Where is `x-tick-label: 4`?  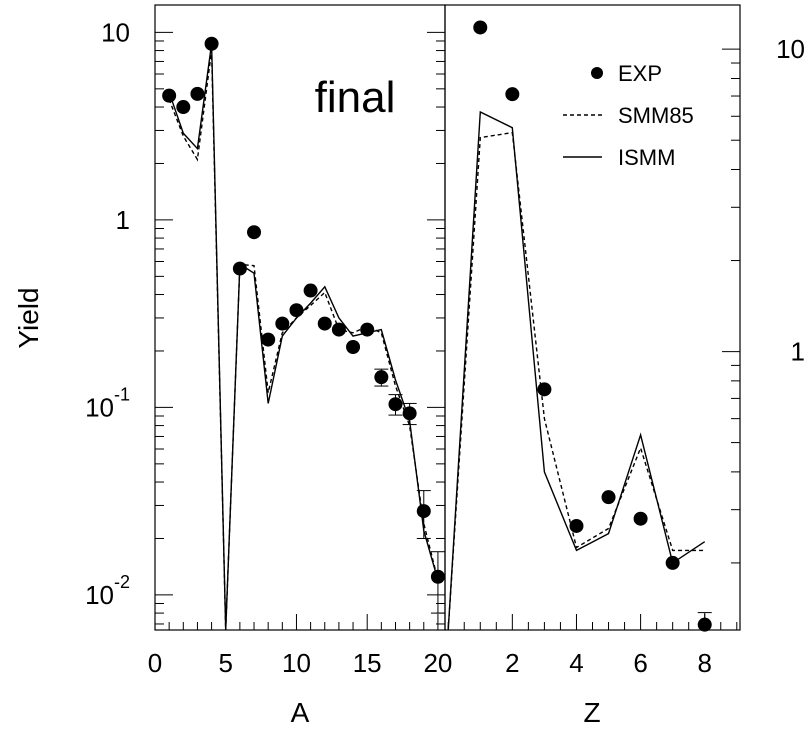 x-tick-label: 4 is located at coordinates (576, 663).